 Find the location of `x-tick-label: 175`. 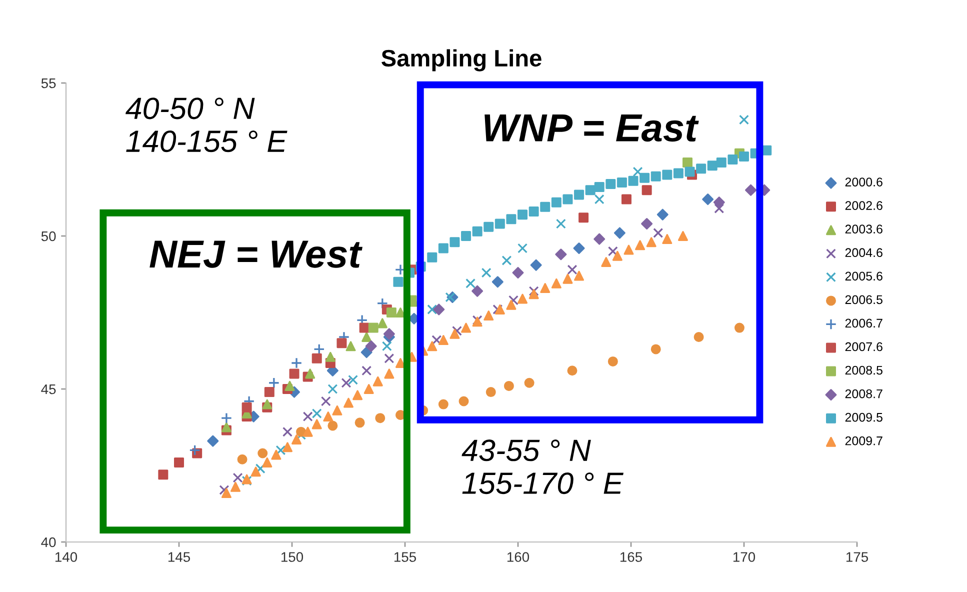

x-tick-label: 175 is located at coordinates (857, 557).